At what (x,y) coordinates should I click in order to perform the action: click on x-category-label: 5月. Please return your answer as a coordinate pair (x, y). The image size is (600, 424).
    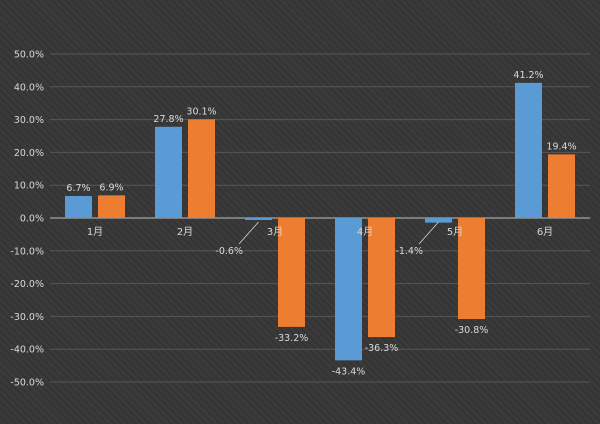
    Looking at the image, I should click on (455, 232).